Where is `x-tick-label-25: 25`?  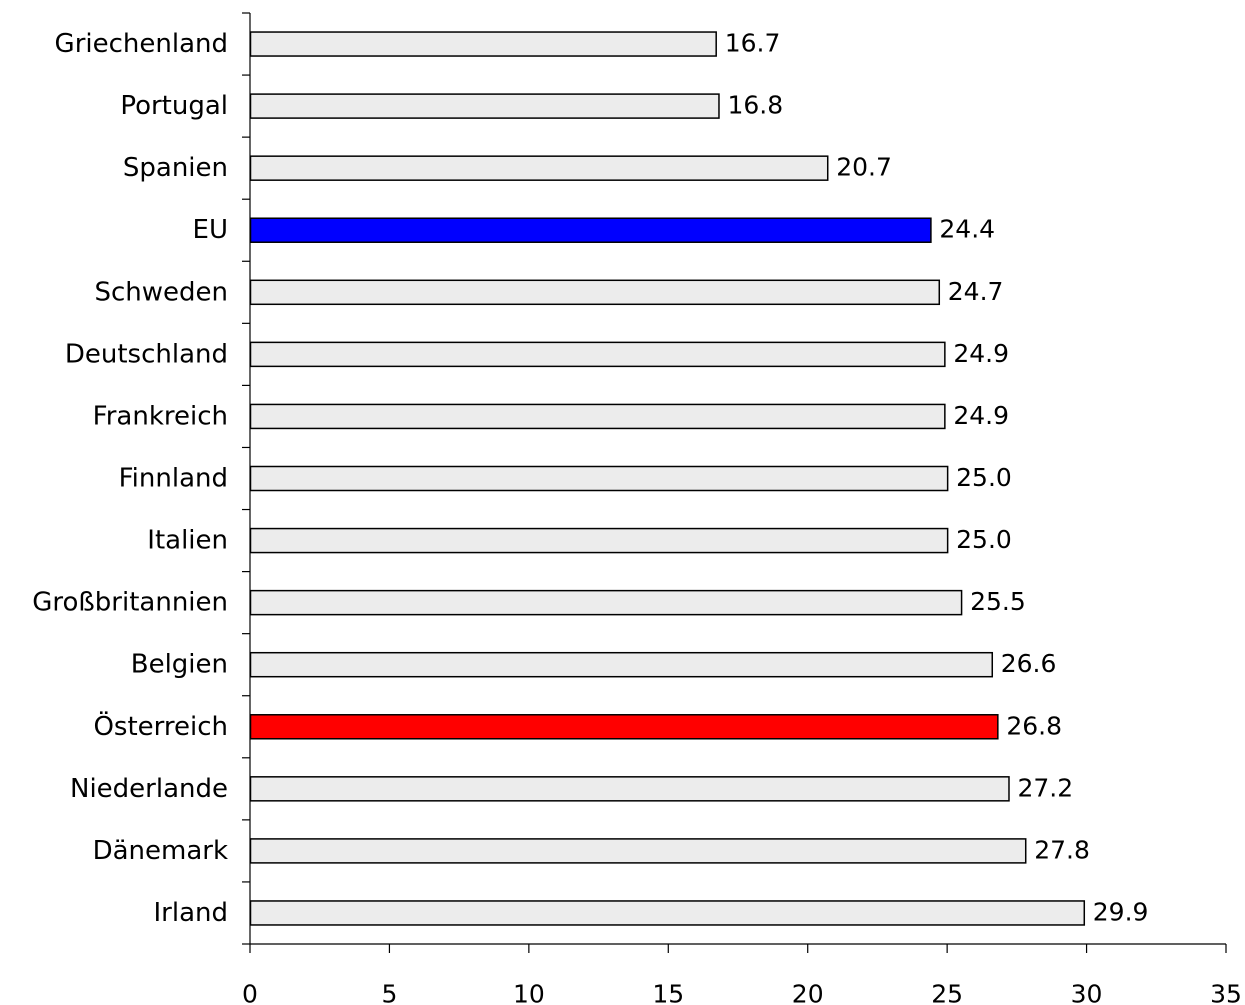 x-tick-label-25: 25 is located at coordinates (947, 992).